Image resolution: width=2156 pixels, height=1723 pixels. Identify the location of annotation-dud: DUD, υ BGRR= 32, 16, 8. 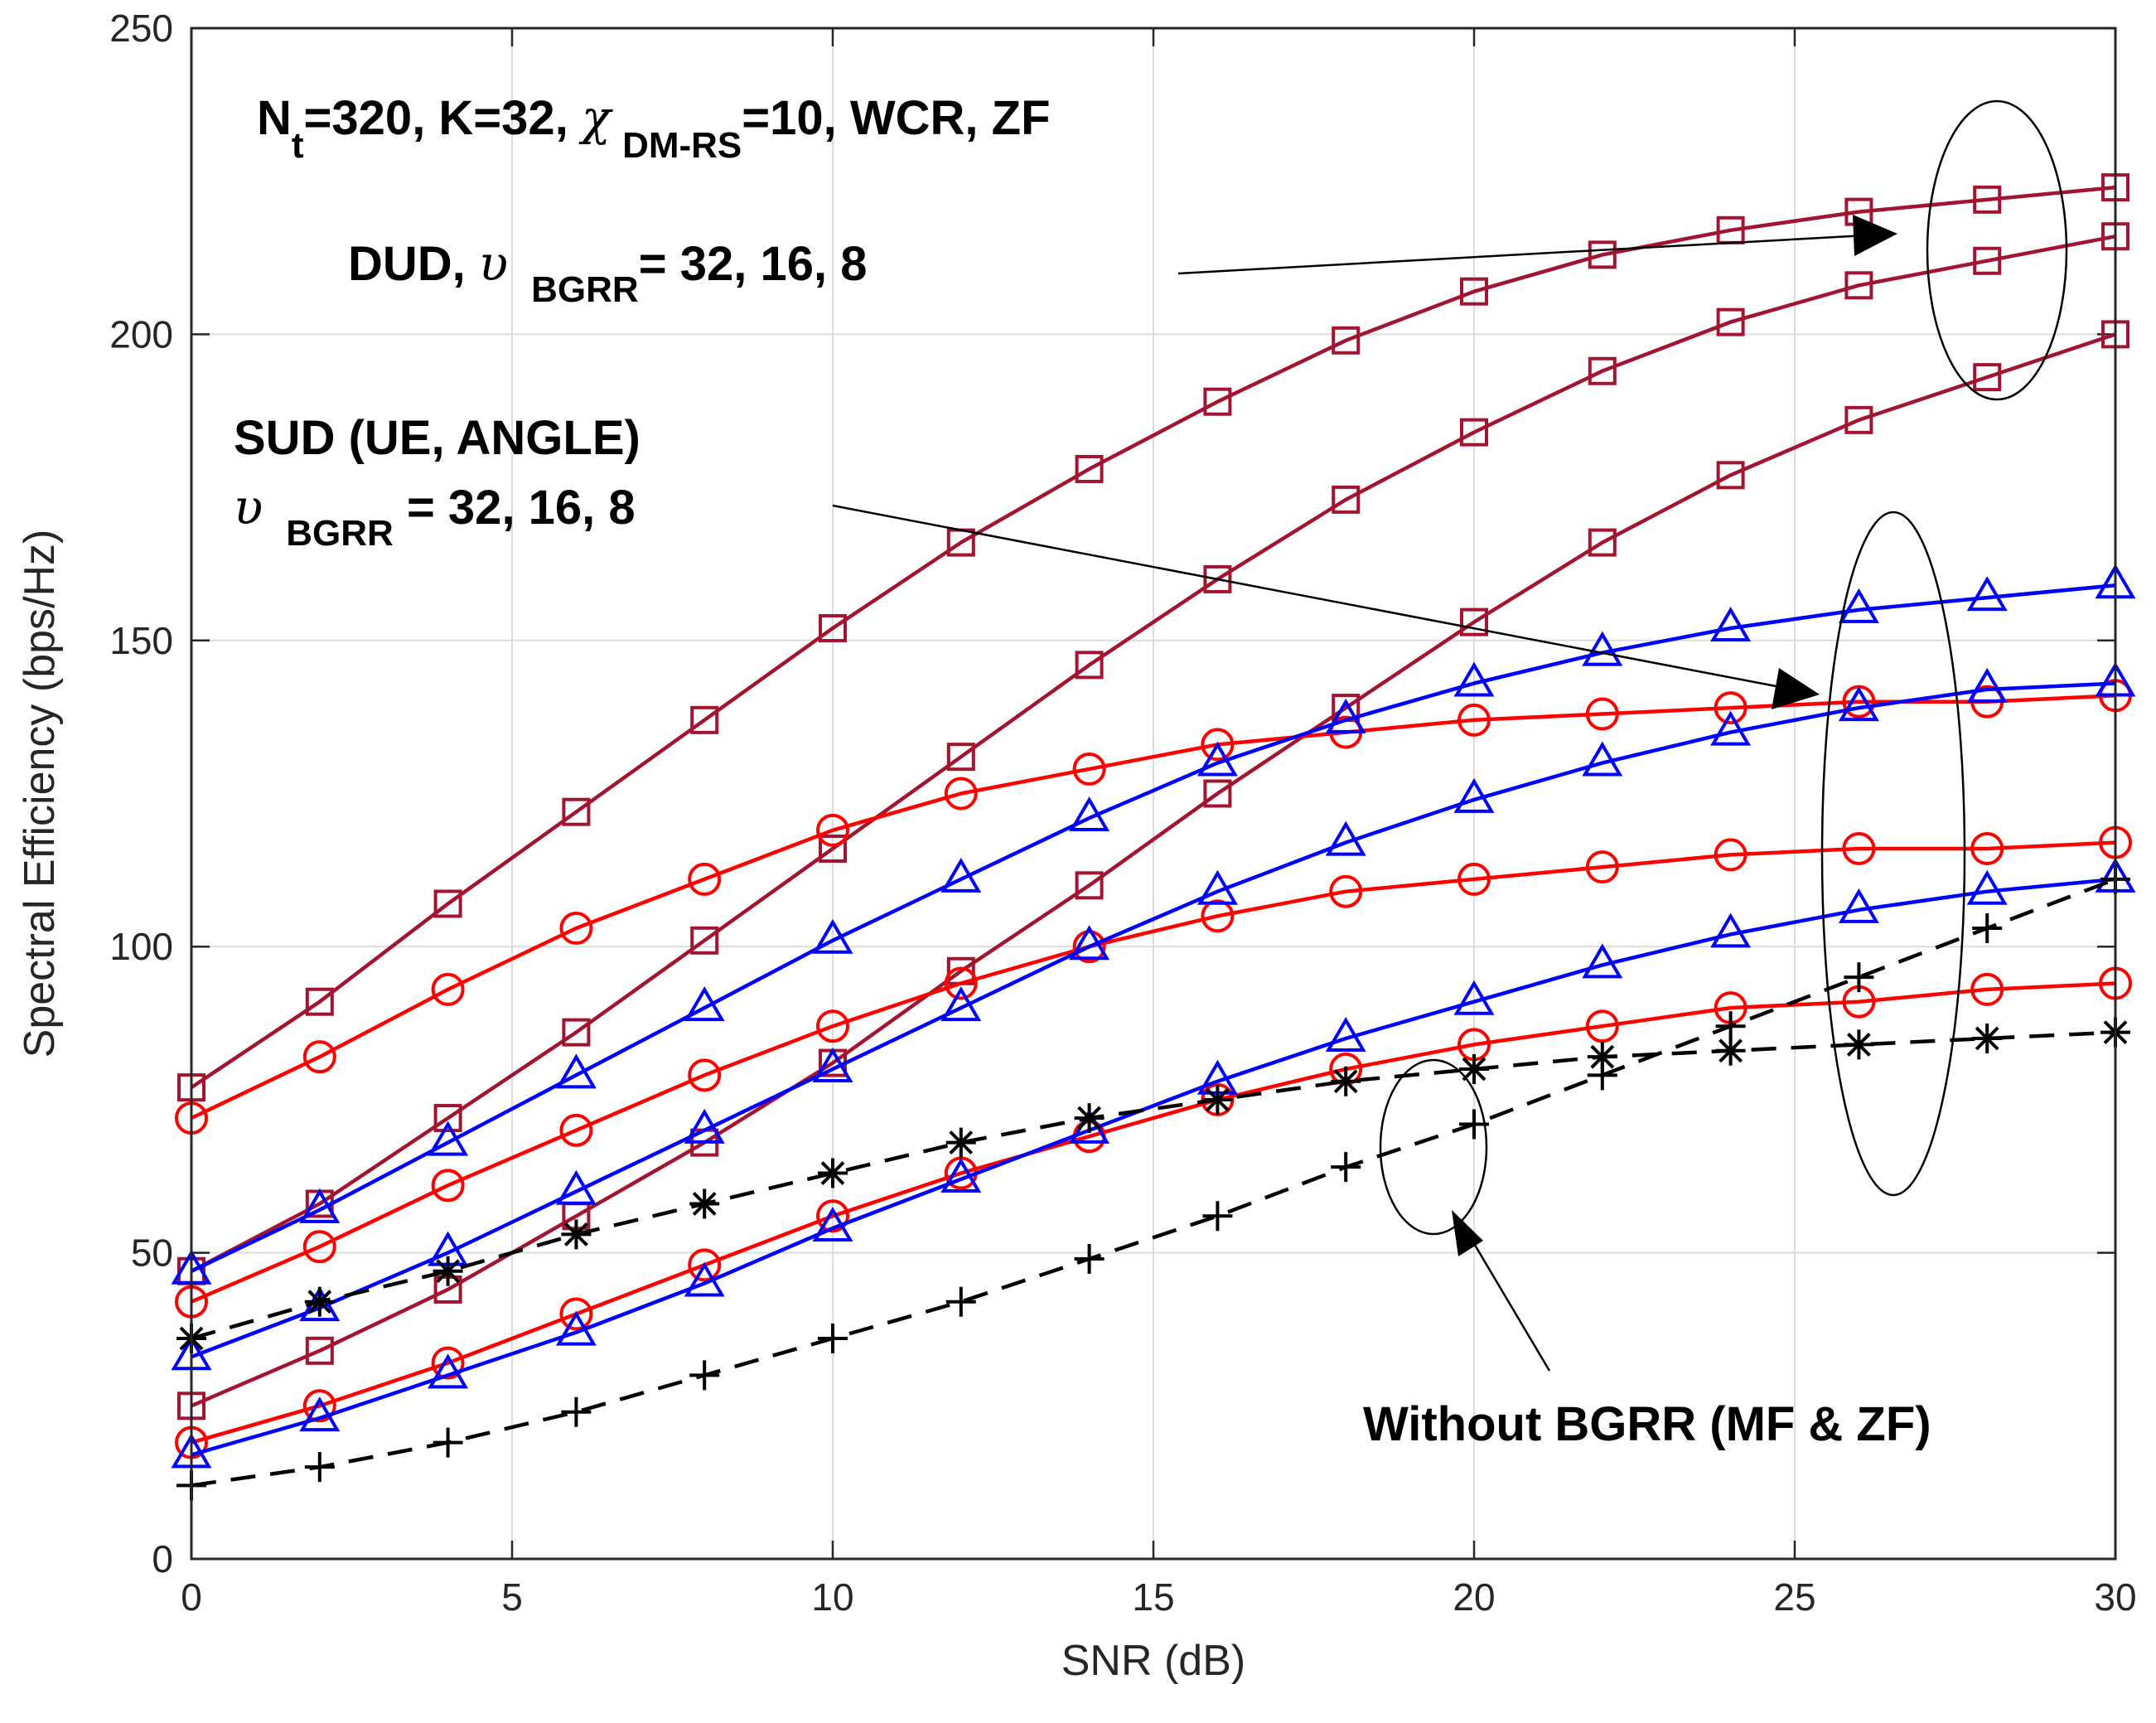
(607, 272).